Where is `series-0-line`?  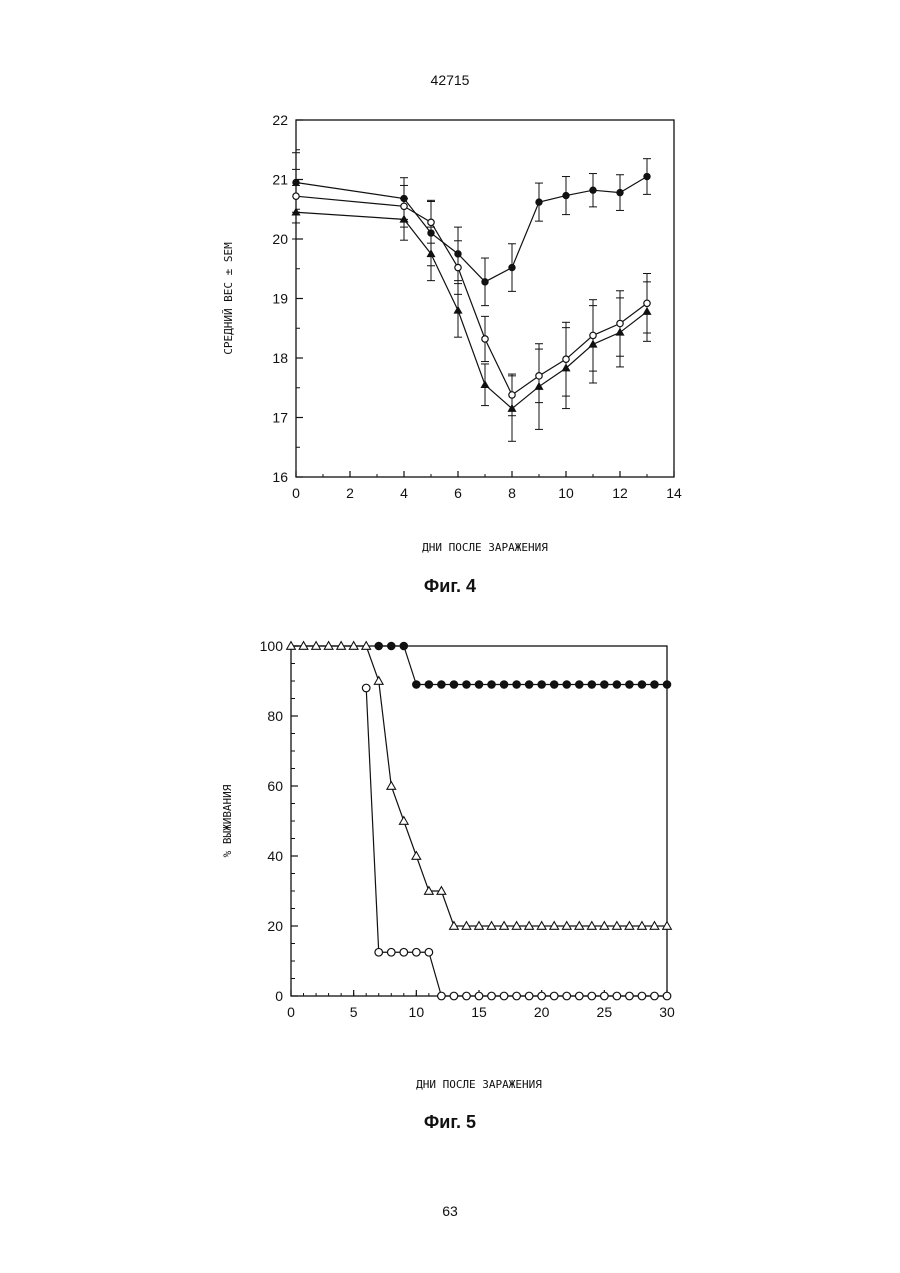 series-0-line is located at coordinates (523, 665).